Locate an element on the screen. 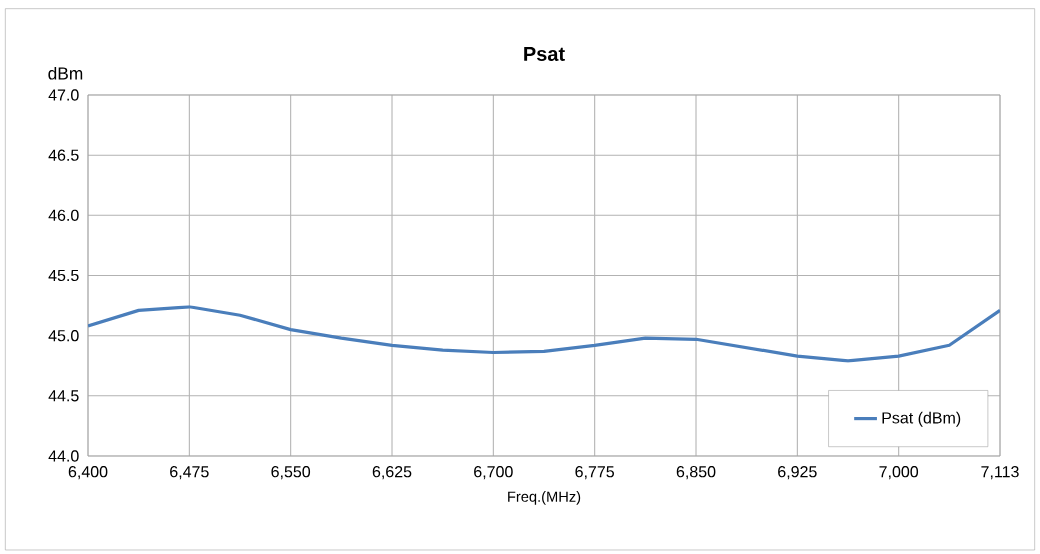  x-tick-label: 7,000 is located at coordinates (899, 473).